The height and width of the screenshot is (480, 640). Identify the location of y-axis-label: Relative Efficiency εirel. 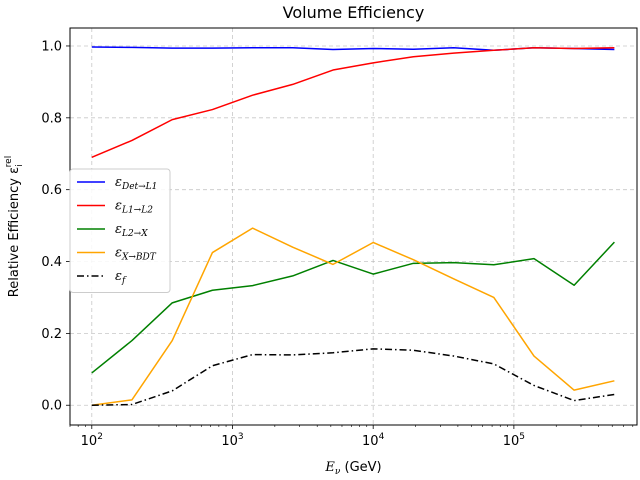
(14, 226).